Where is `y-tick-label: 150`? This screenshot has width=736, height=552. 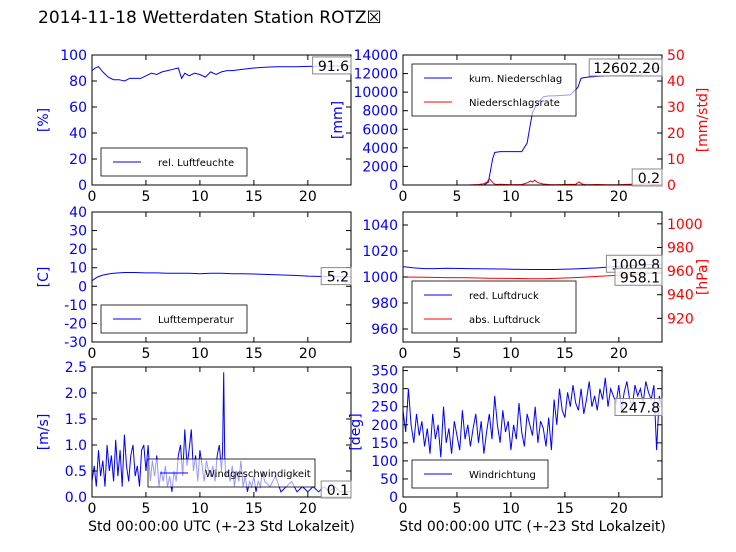
y-tick-label: 150 is located at coordinates (384, 444).